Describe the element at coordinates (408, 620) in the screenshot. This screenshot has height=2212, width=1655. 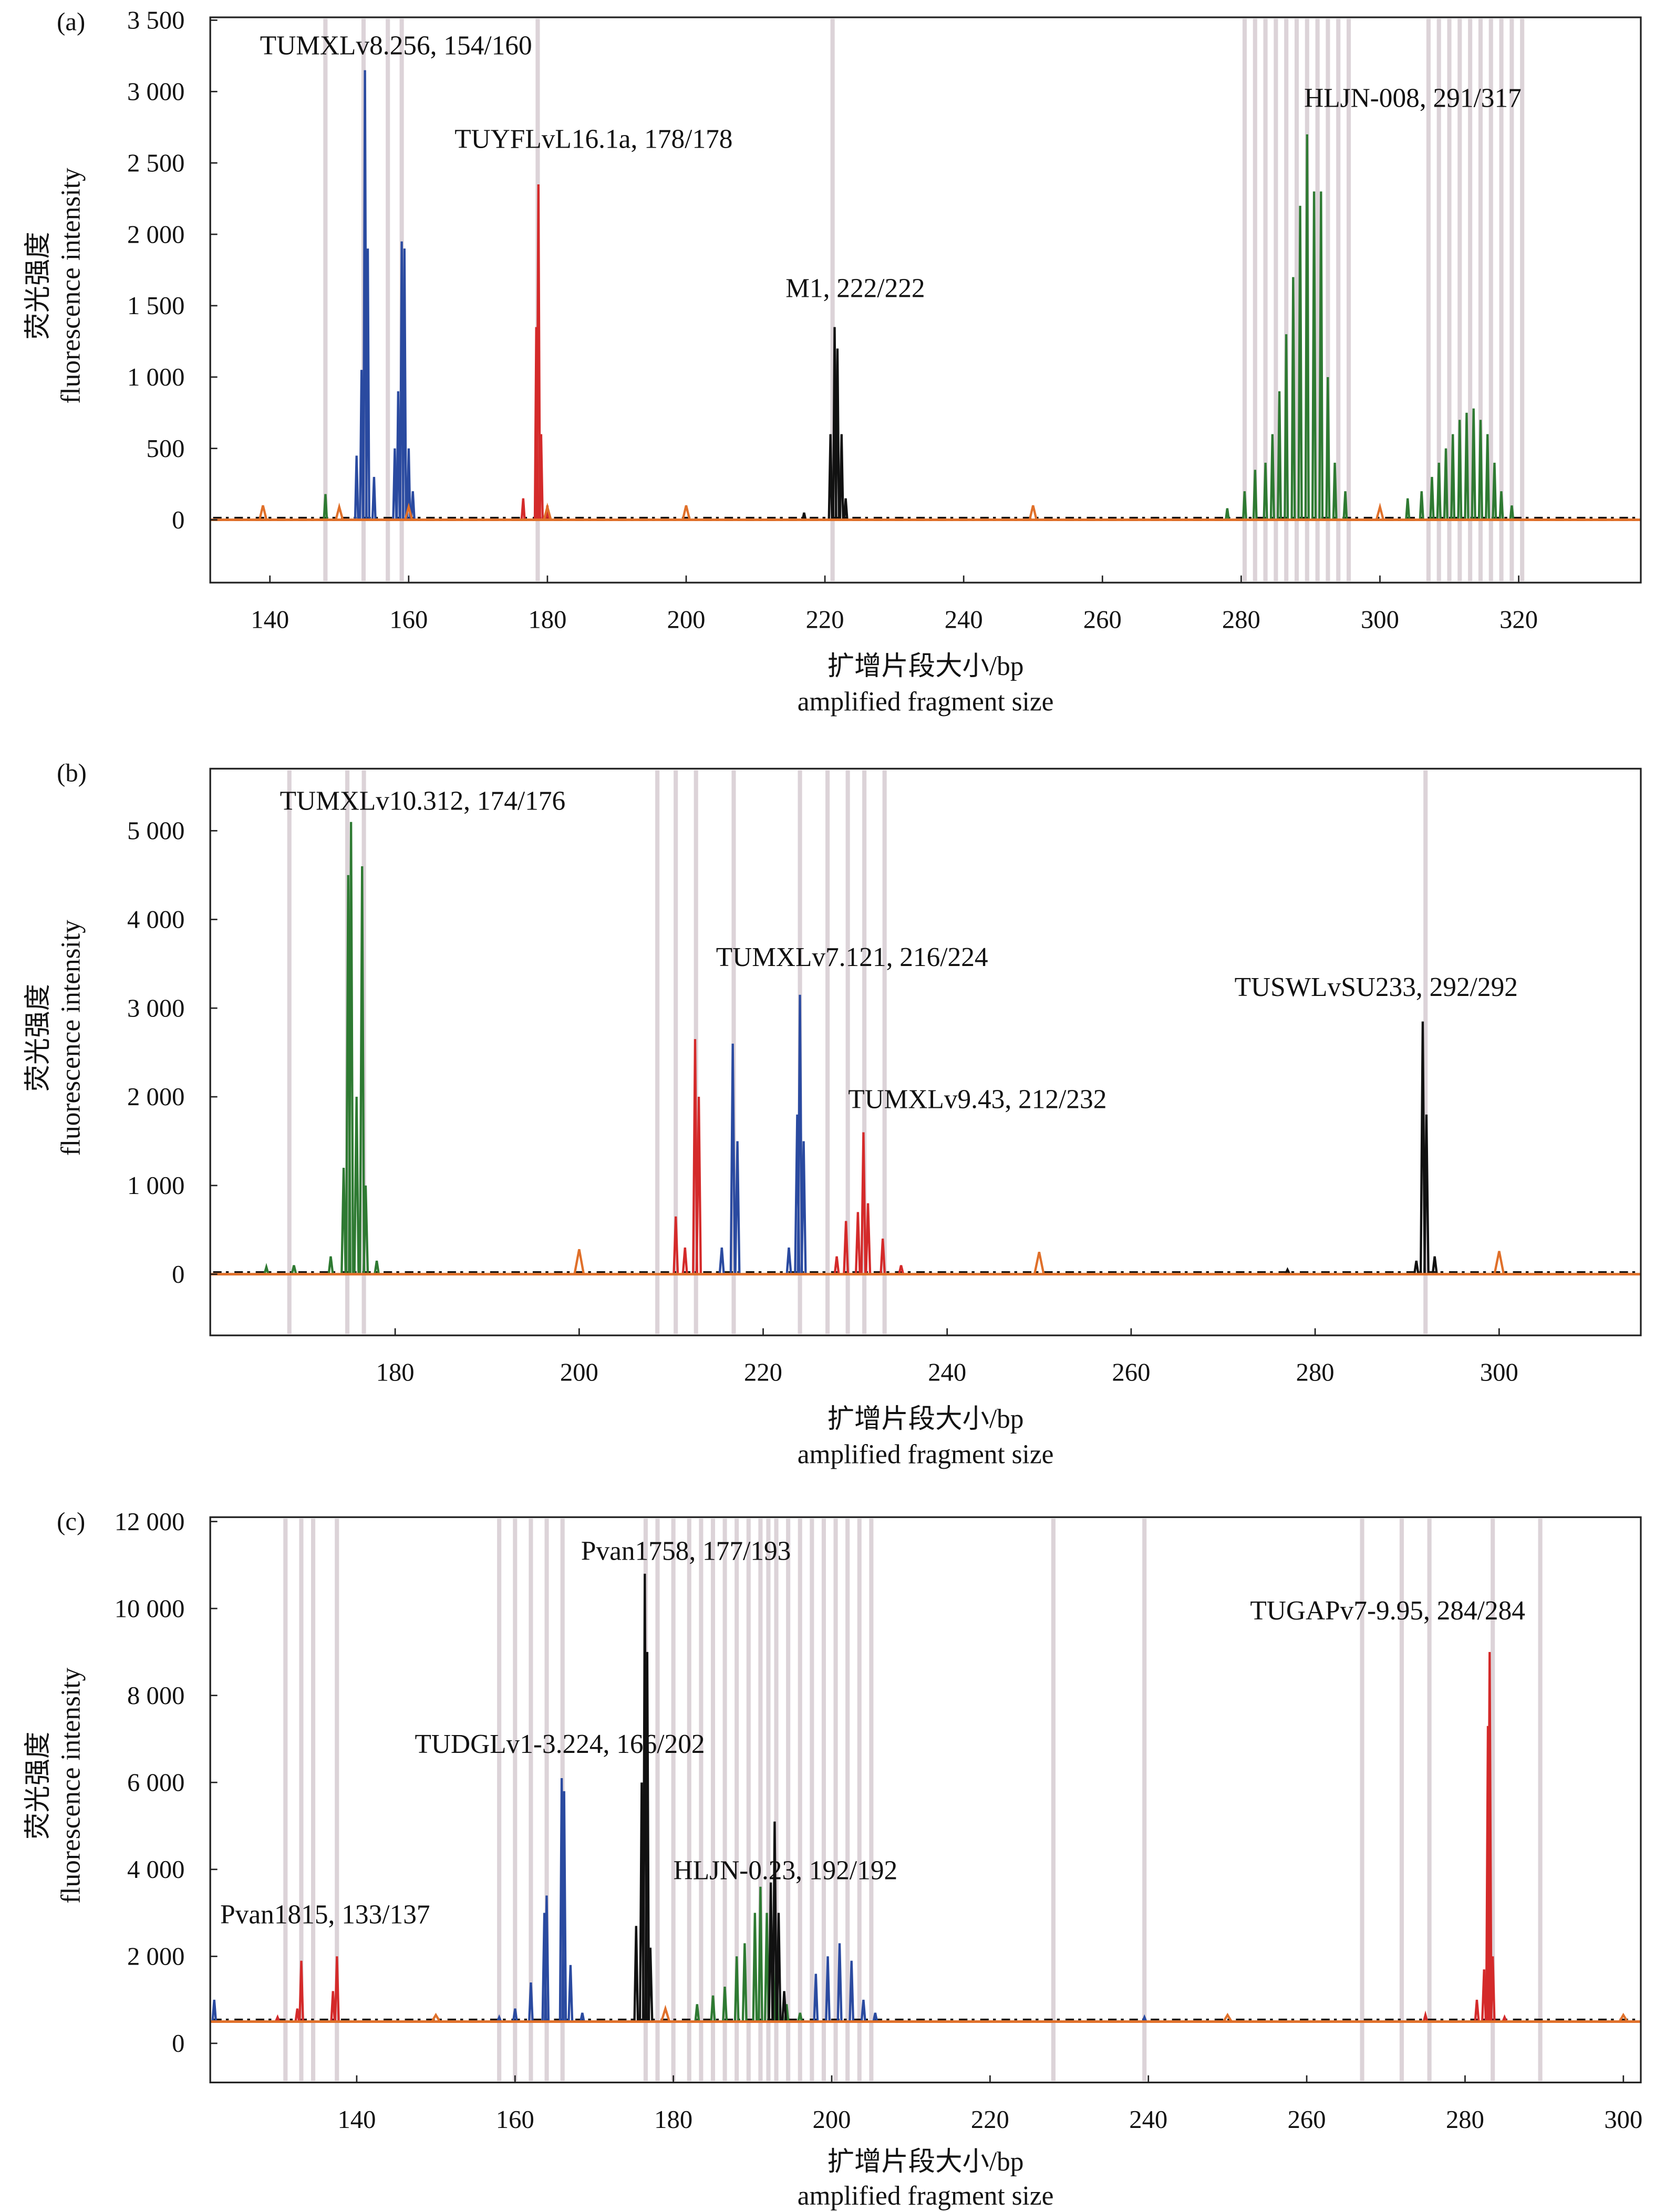
I see `x-tick-label: 160` at that location.